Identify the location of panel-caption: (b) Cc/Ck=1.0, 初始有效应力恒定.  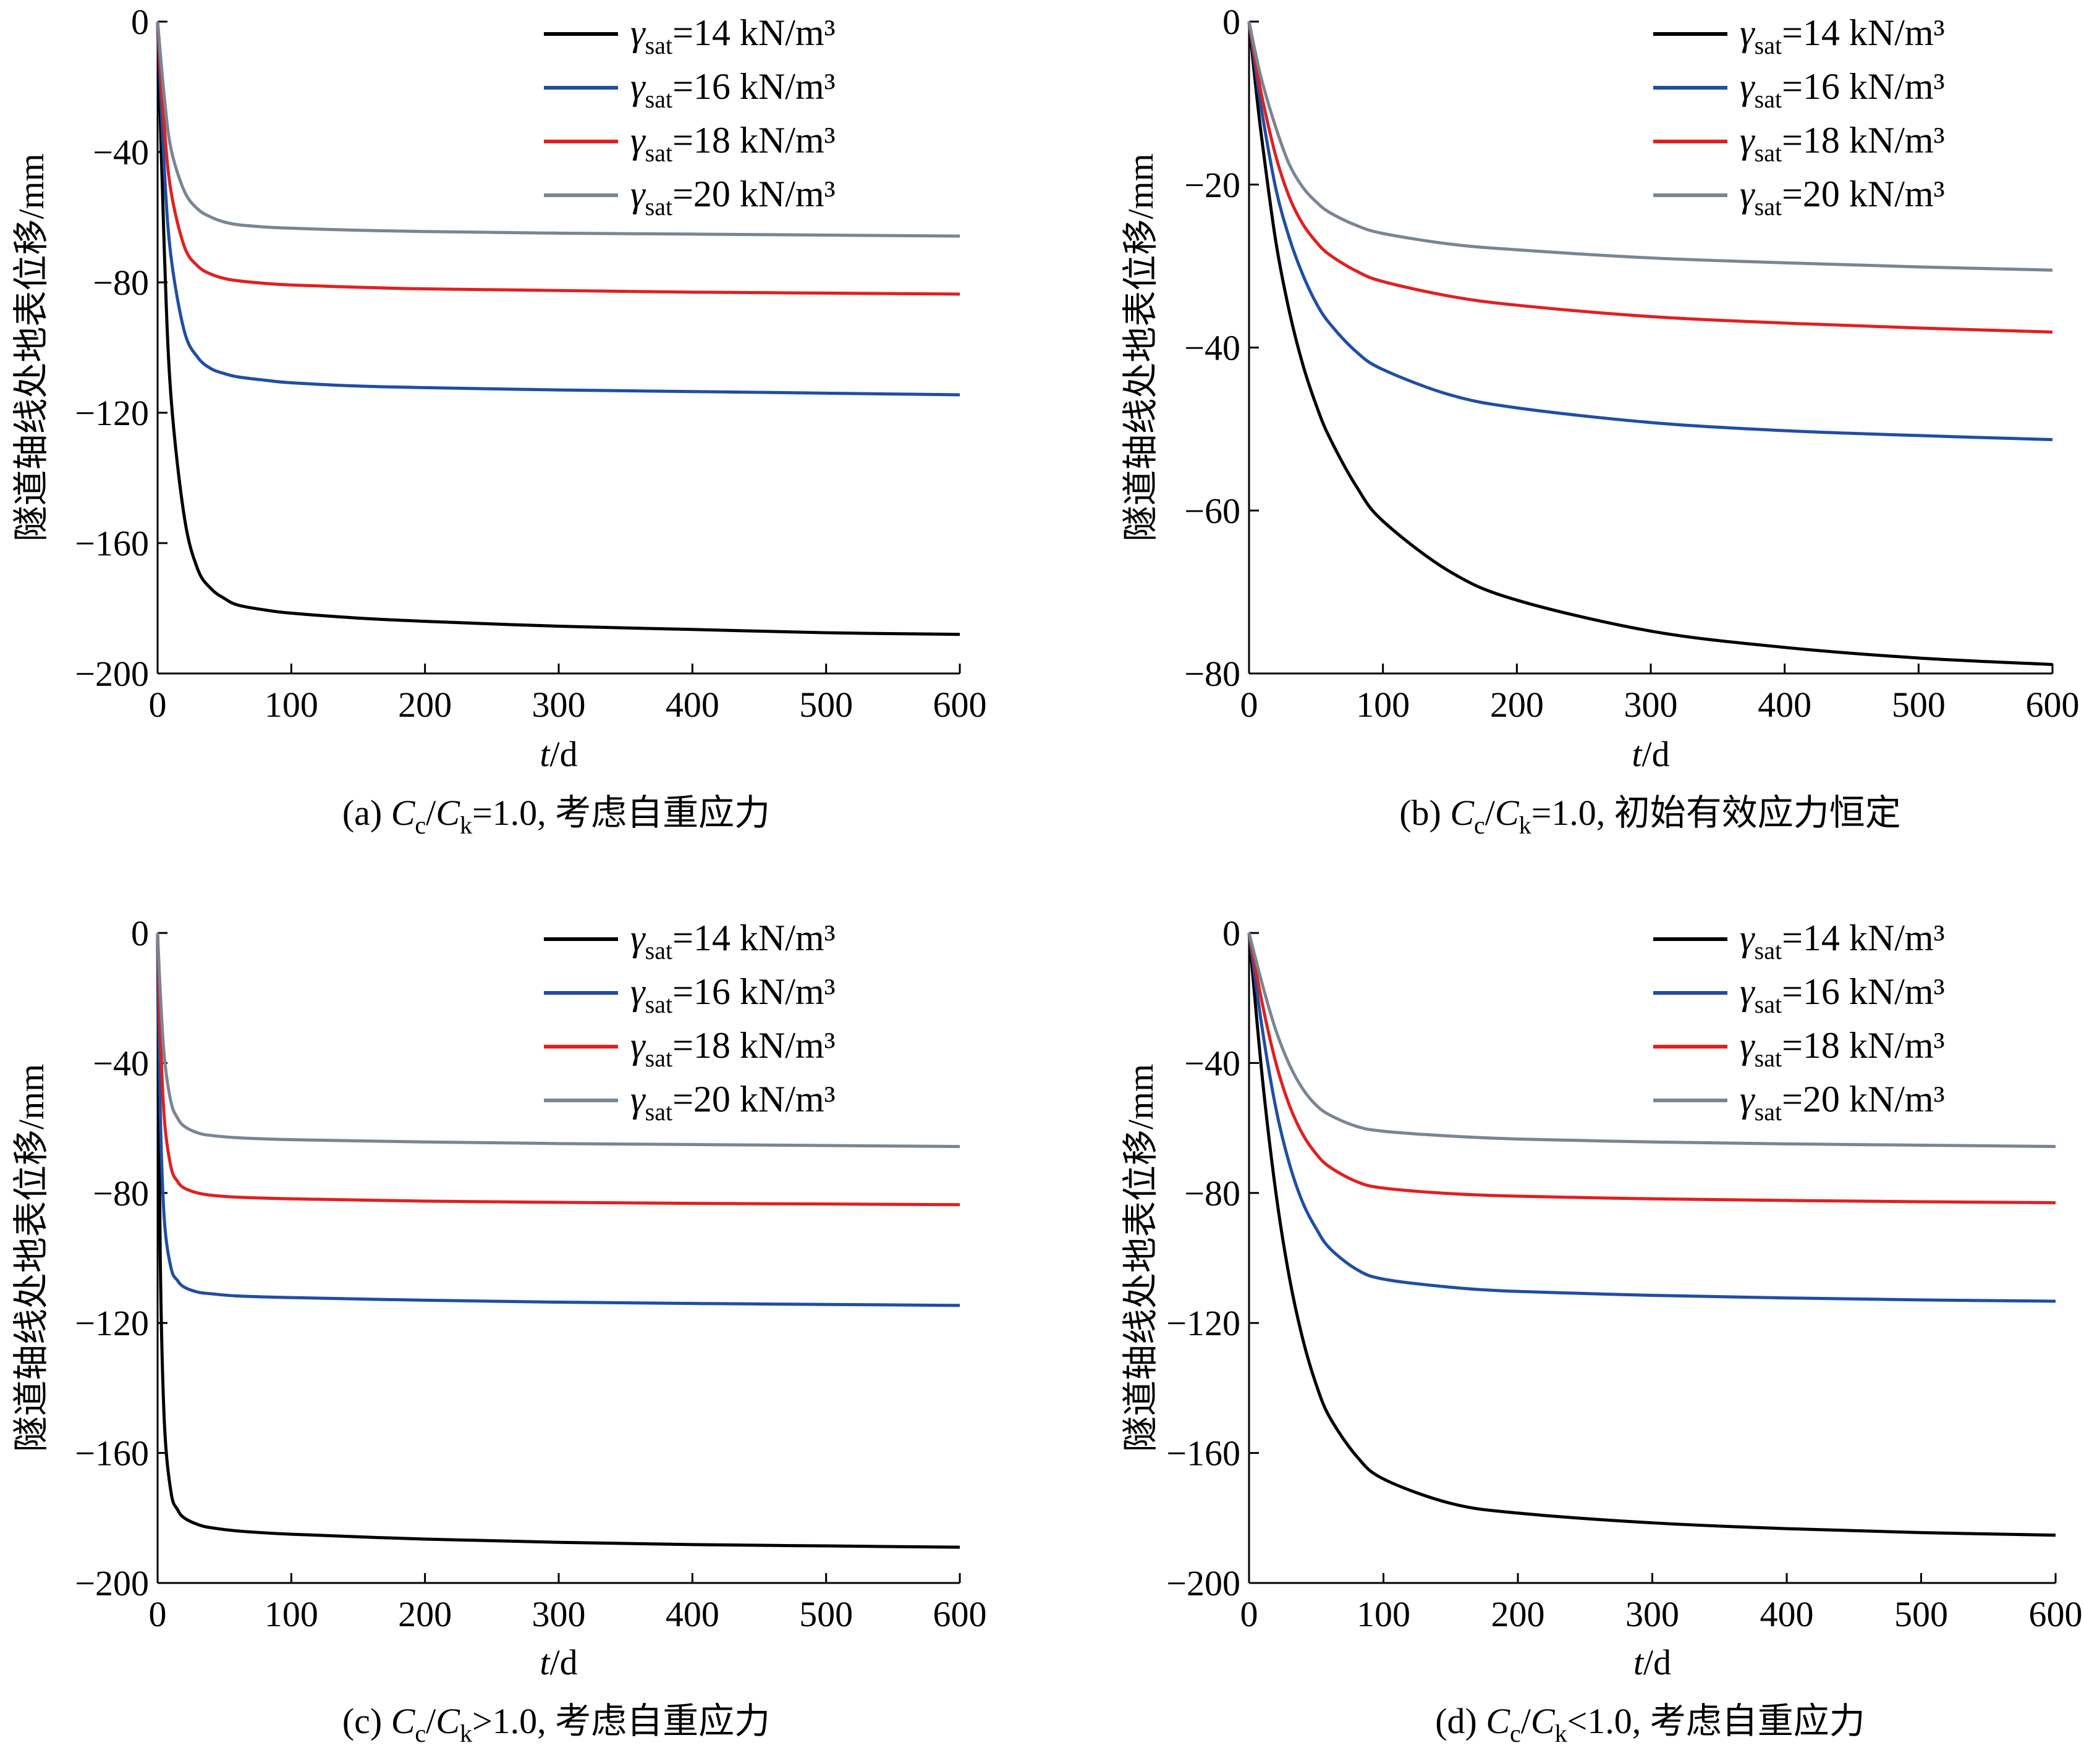
(1650, 816).